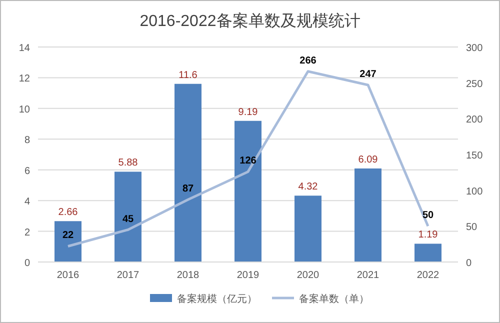 Image resolution: width=500 pixels, height=323 pixels. What do you see at coordinates (475, 156) in the screenshot?
I see `y2-tick-label: 150` at bounding box center [475, 156].